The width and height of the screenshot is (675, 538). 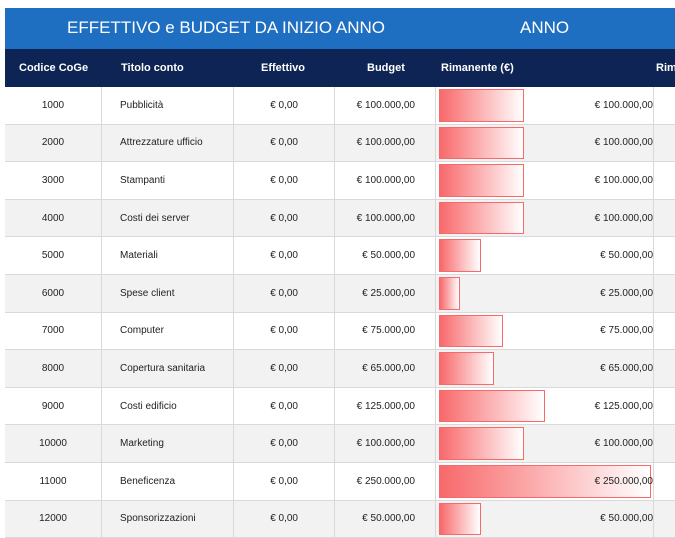 I want to click on cell-remaining-text: € 250.000,00, so click(x=623, y=481).